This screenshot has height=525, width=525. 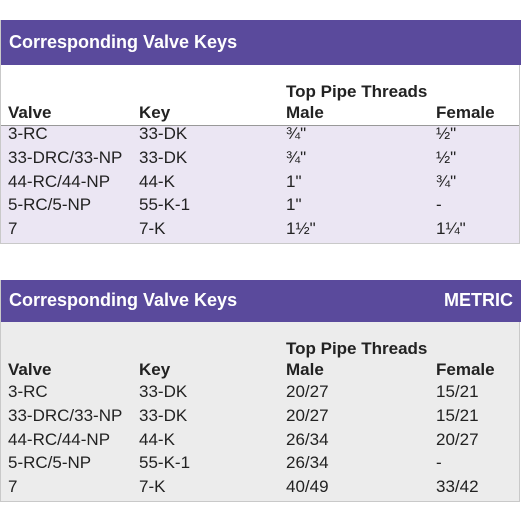 What do you see at coordinates (260, 125) in the screenshot?
I see `header-rule` at bounding box center [260, 125].